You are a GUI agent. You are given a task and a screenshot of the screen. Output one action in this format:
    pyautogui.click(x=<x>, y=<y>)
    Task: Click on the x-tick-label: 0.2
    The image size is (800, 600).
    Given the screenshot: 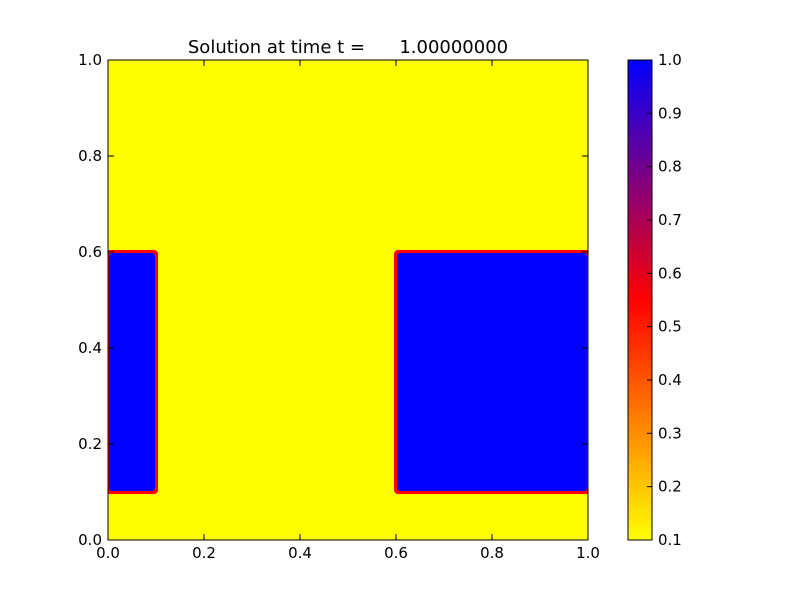 What is the action you would take?
    pyautogui.click(x=204, y=553)
    